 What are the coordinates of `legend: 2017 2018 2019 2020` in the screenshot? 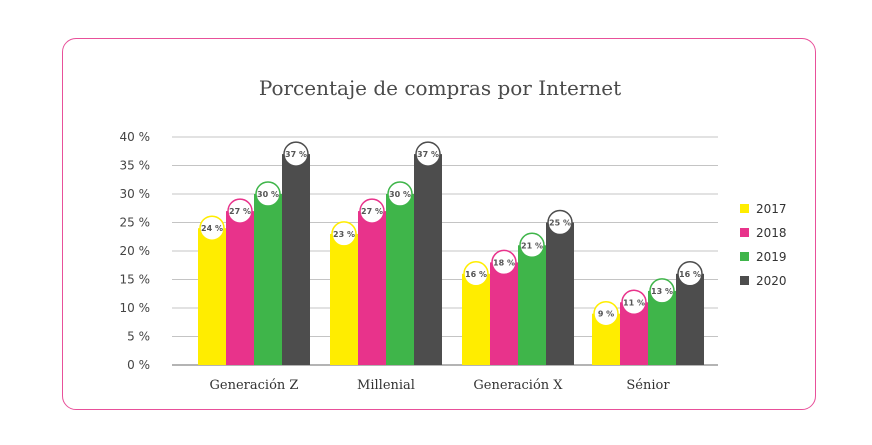 It's located at (763, 245).